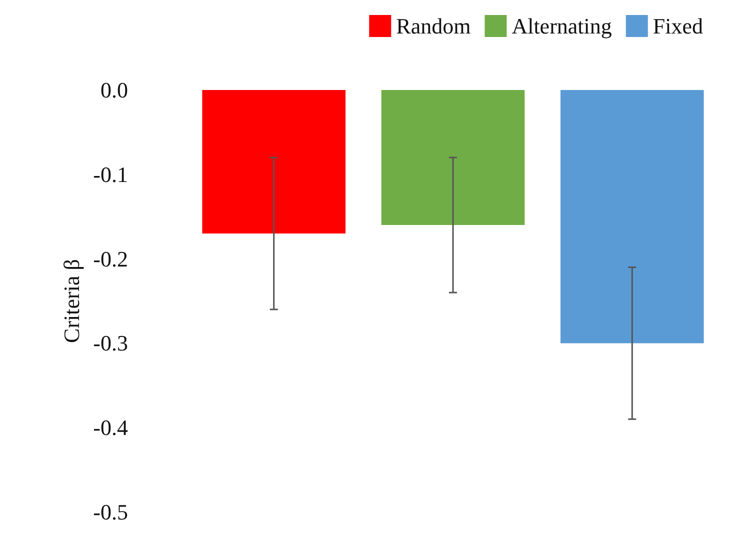 The image size is (747, 534). I want to click on y-tick-label: 0.0, so click(114, 90).